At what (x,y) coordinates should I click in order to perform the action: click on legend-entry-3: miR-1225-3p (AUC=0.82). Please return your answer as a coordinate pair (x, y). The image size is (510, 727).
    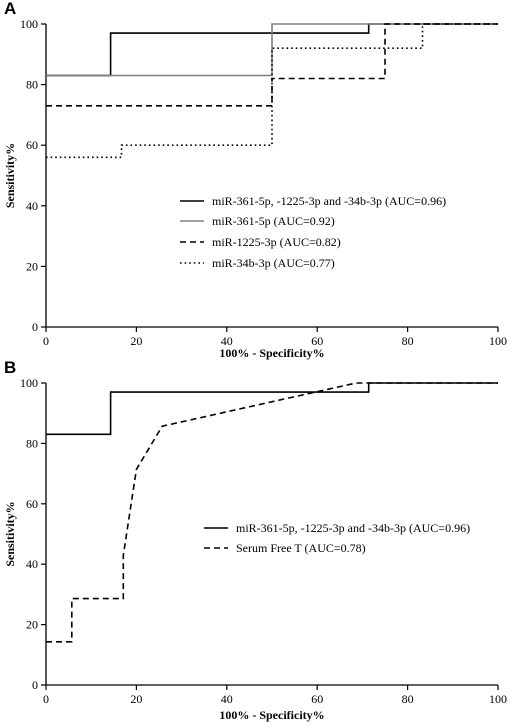
    Looking at the image, I should click on (276, 242).